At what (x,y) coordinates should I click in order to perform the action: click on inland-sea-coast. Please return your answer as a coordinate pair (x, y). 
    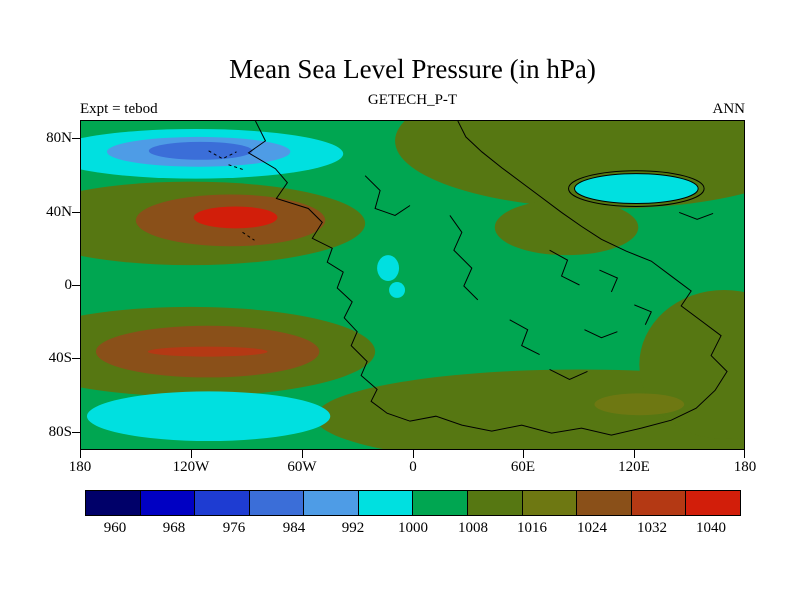
    Looking at the image, I should click on (387, 195).